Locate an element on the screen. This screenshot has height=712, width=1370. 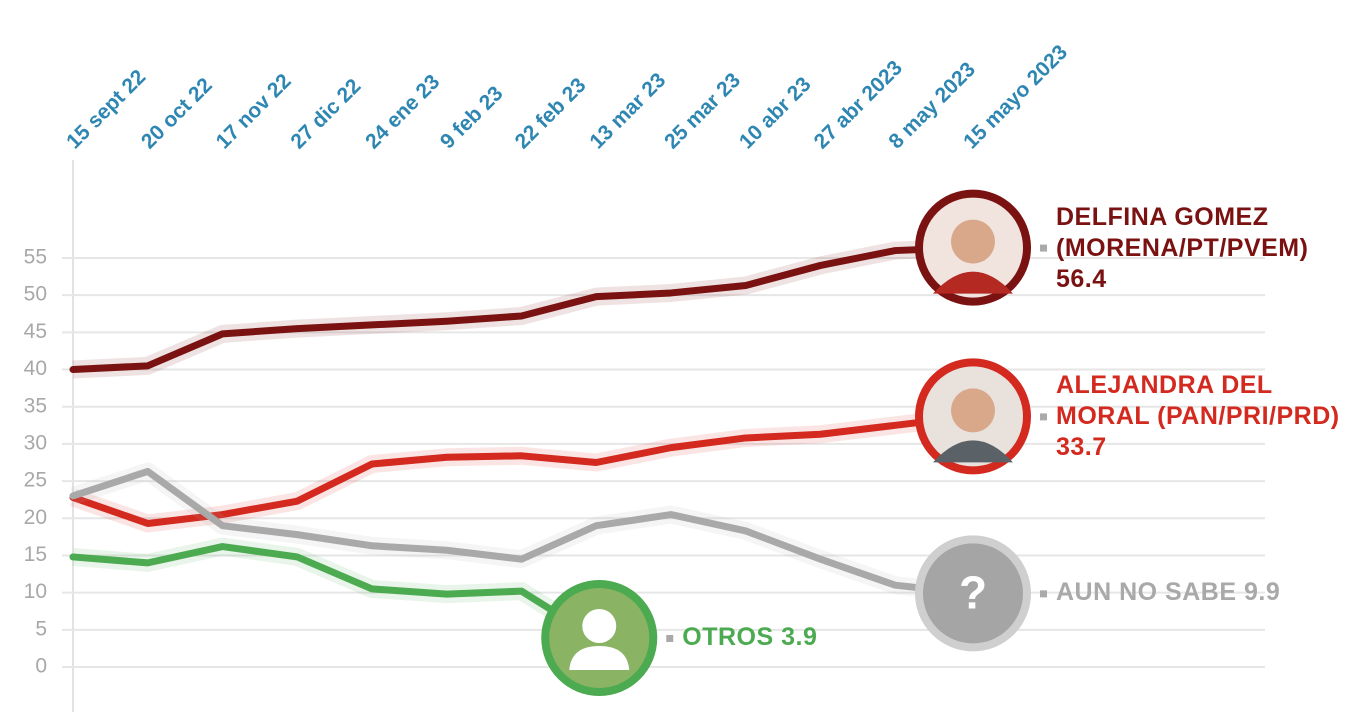
y-tick-label: 45 is located at coordinates (35, 331).